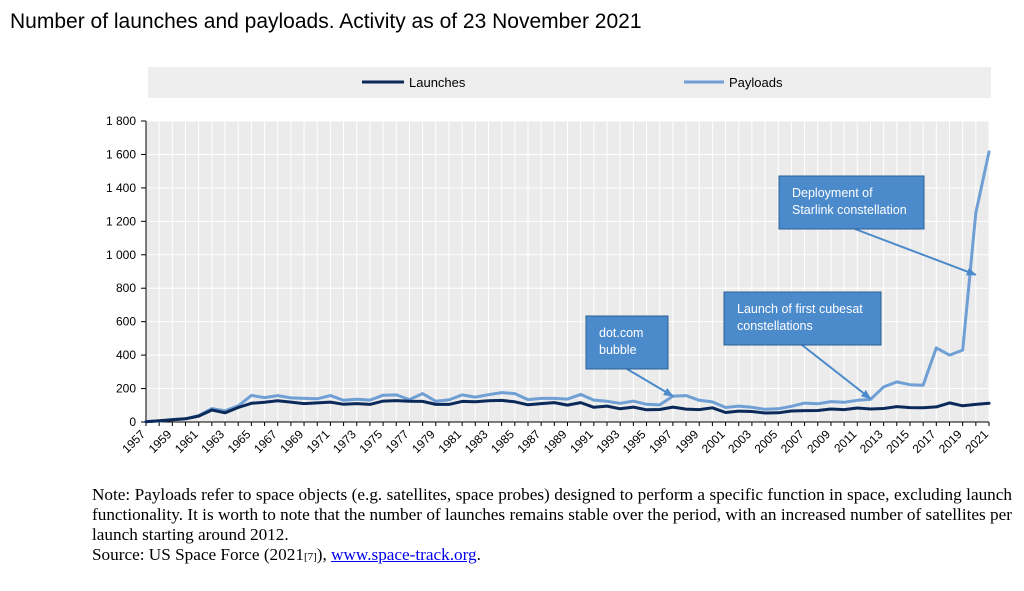 The image size is (1024, 591). What do you see at coordinates (370, 441) in the screenshot?
I see `x-tick-label: 1975` at bounding box center [370, 441].